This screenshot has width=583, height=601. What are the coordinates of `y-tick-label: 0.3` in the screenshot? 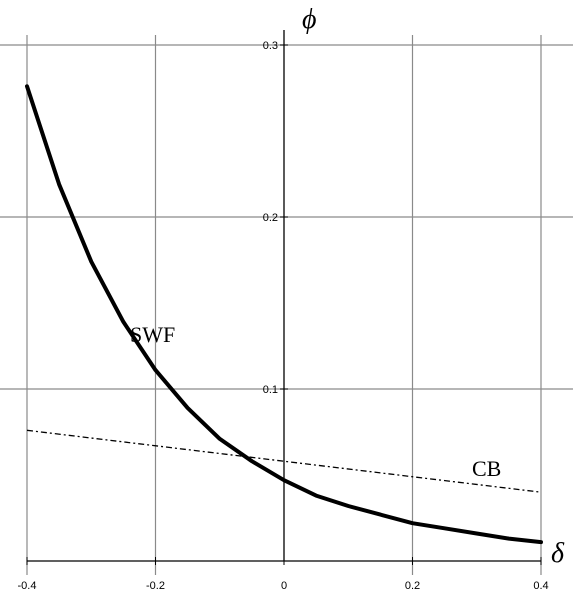 It's located at (270, 46).